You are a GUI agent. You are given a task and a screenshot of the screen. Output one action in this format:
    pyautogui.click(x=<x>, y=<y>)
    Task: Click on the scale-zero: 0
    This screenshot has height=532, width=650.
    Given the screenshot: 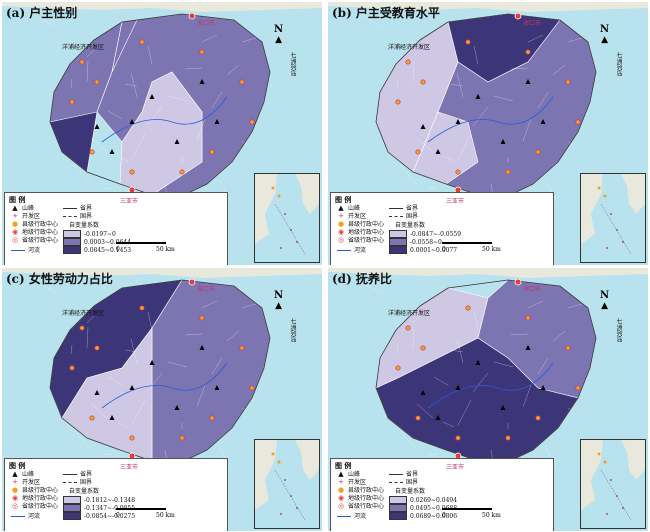 What is the action you would take?
    pyautogui.click(x=444, y=249)
    